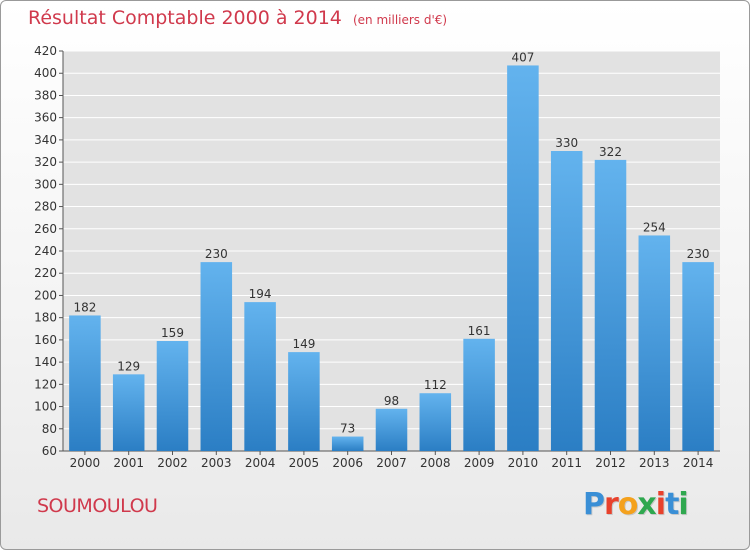 The width and height of the screenshot is (750, 550). I want to click on y-tick-label: 400, so click(45, 73).